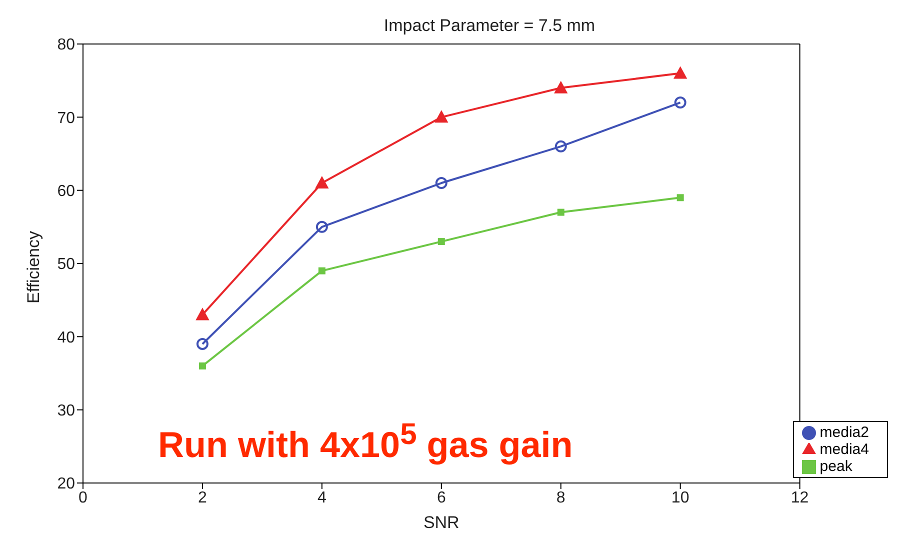  I want to click on y-tick-label: 40, so click(66, 337).